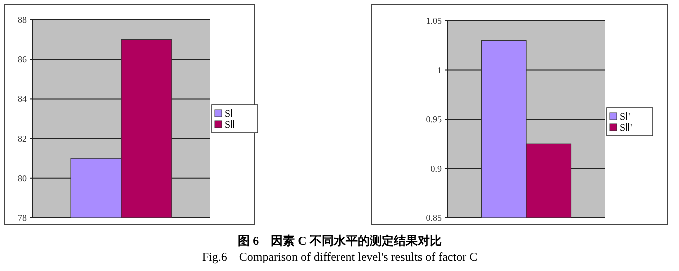 The height and width of the screenshot is (271, 679). Describe the element at coordinates (23, 218) in the screenshot. I see `y-tick-label: 78` at that location.